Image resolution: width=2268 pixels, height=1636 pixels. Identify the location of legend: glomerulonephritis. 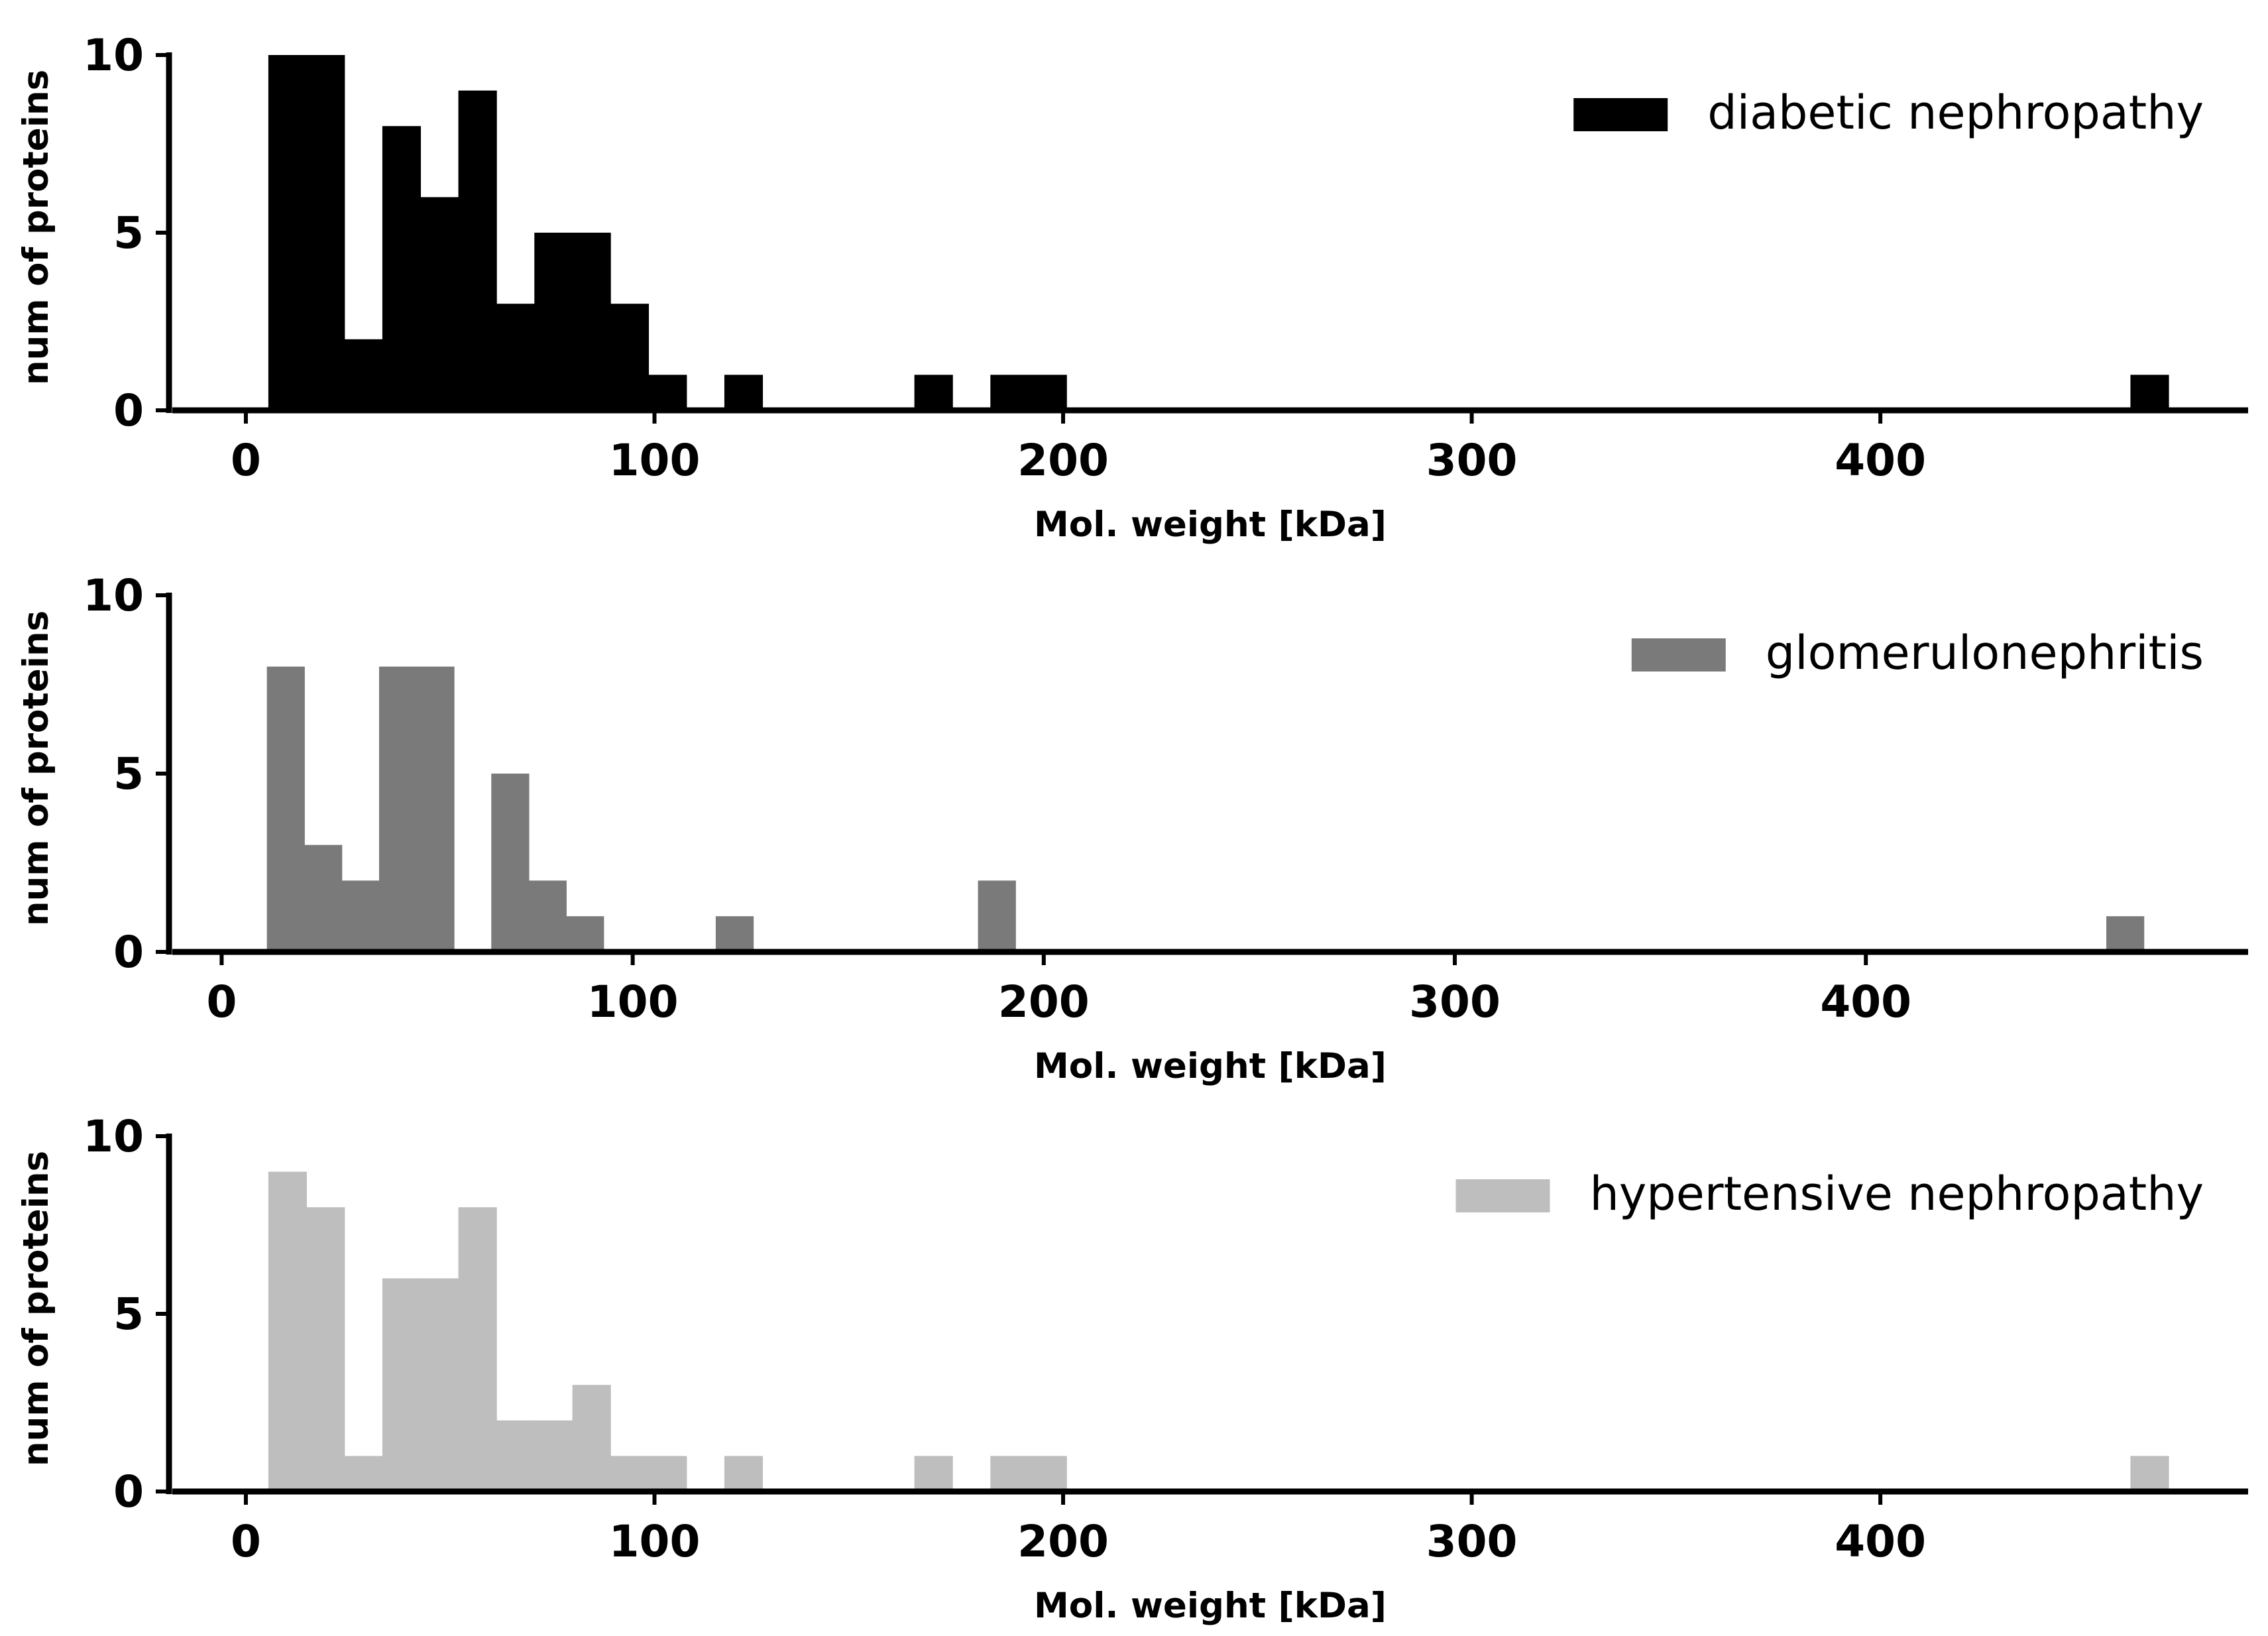
(1917, 653).